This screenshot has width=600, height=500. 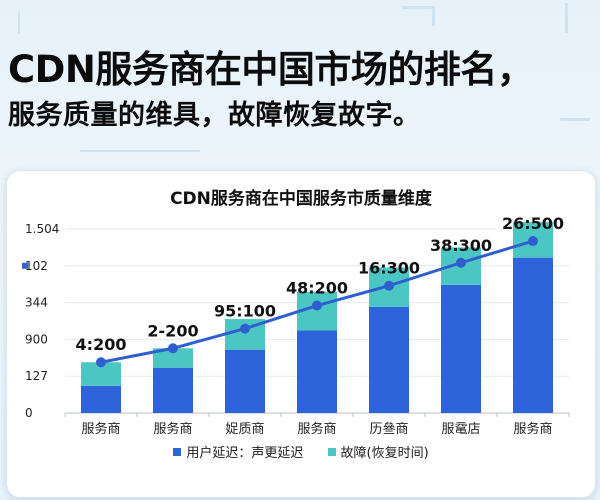 I want to click on y-tick-label: 127, so click(x=36, y=376).